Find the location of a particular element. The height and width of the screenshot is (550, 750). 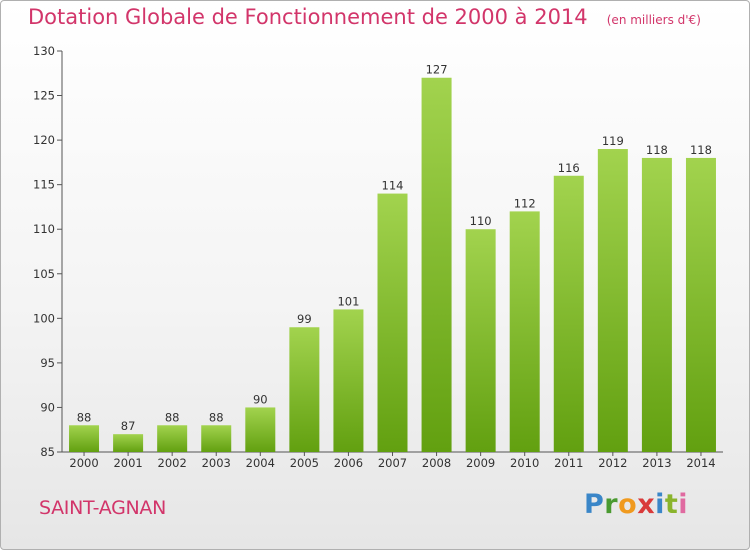

bar-2012 is located at coordinates (612, 300).